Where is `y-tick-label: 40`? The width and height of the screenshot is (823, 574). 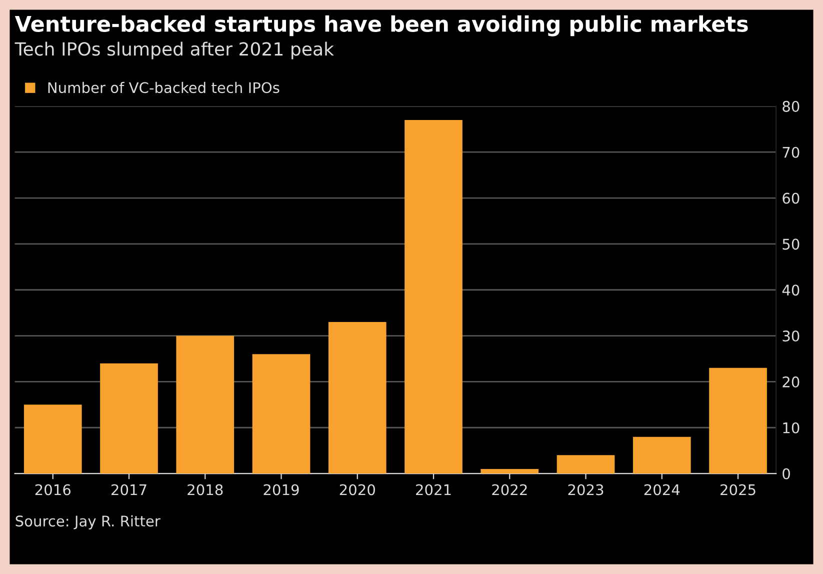
y-tick-label: 40 is located at coordinates (791, 290).